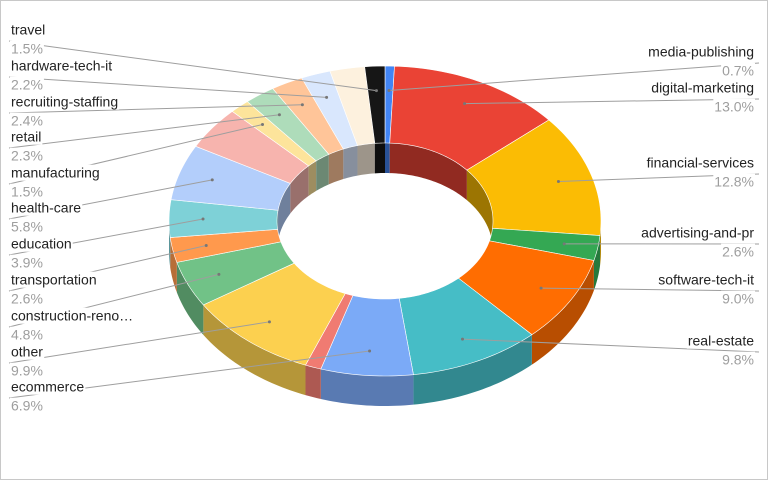  I want to click on label-name: travel, so click(28, 30).